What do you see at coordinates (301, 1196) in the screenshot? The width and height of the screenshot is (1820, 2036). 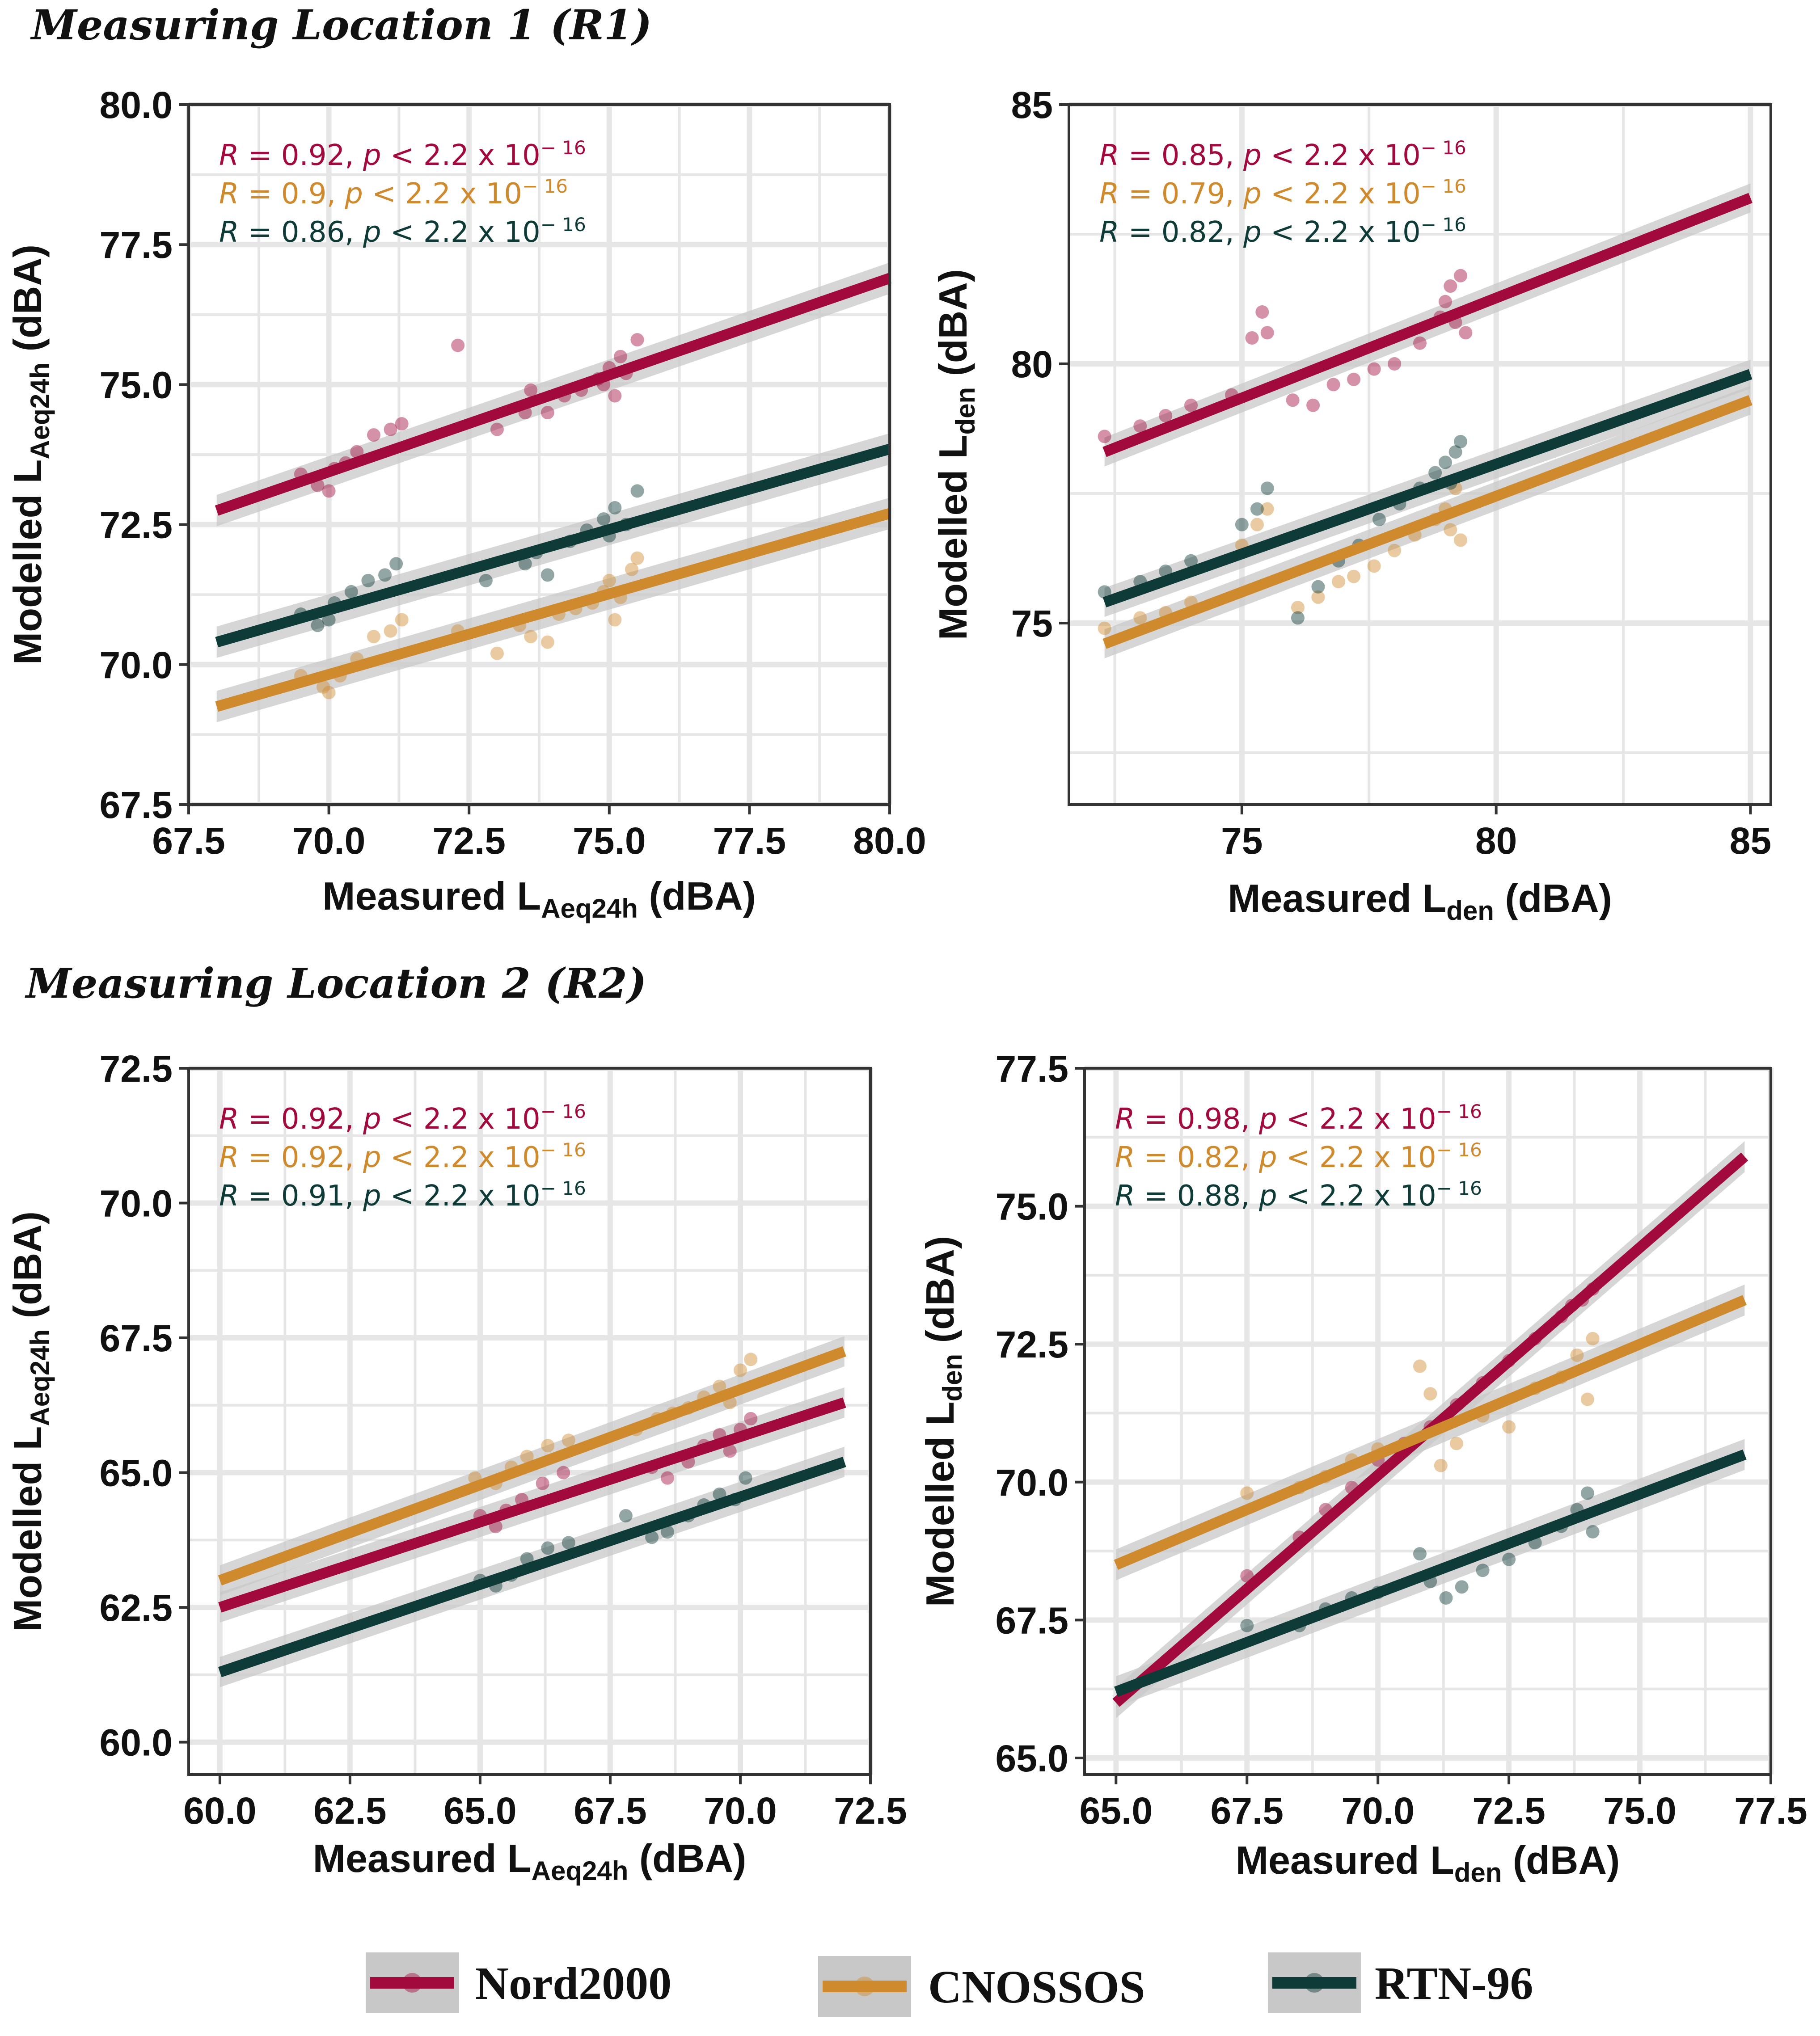 I see `annotation-r-value: = 0.91,` at bounding box center [301, 1196].